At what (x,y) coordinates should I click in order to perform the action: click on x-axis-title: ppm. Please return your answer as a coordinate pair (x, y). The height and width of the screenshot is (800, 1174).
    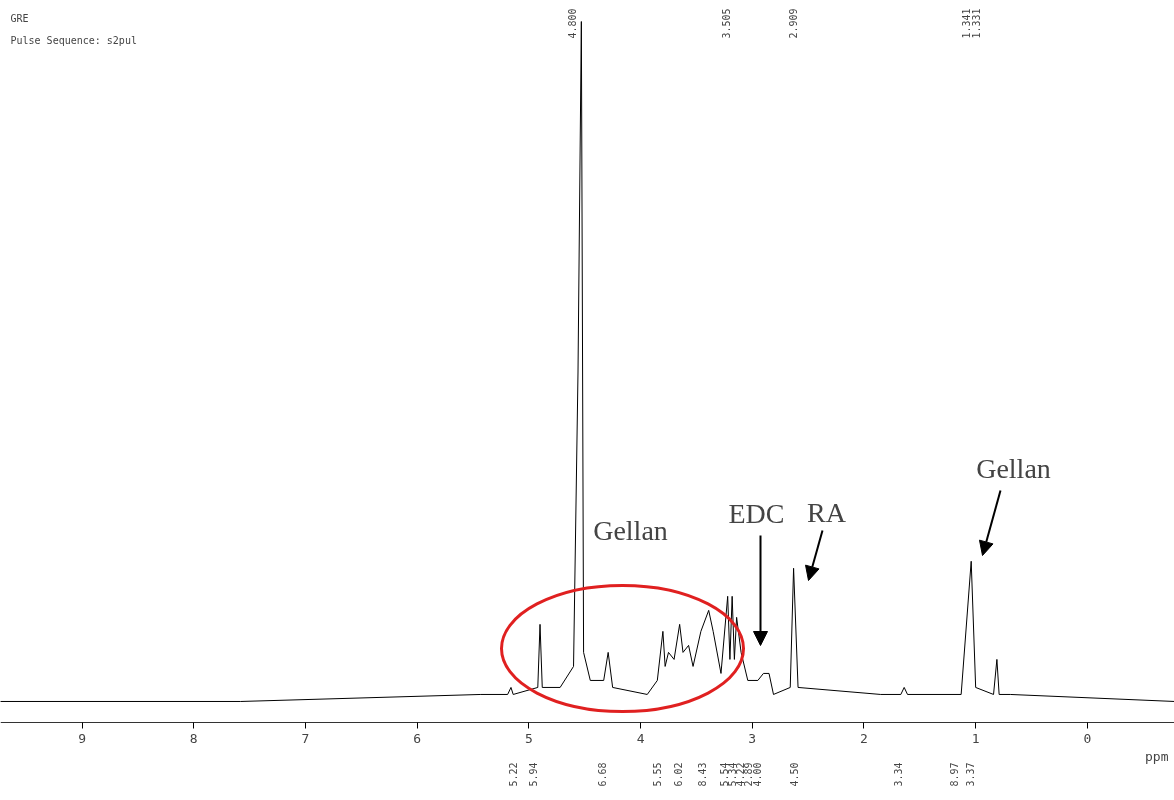
    Looking at the image, I should click on (1157, 756).